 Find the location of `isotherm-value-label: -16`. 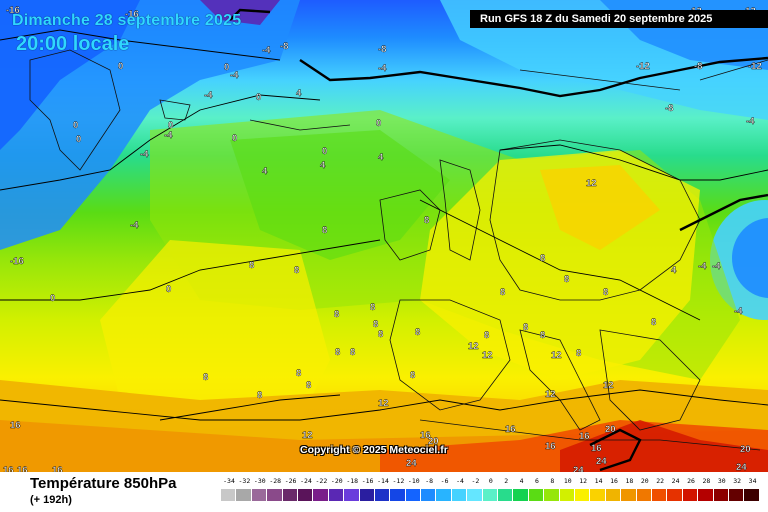

isotherm-value-label: -16 is located at coordinates (132, 14).